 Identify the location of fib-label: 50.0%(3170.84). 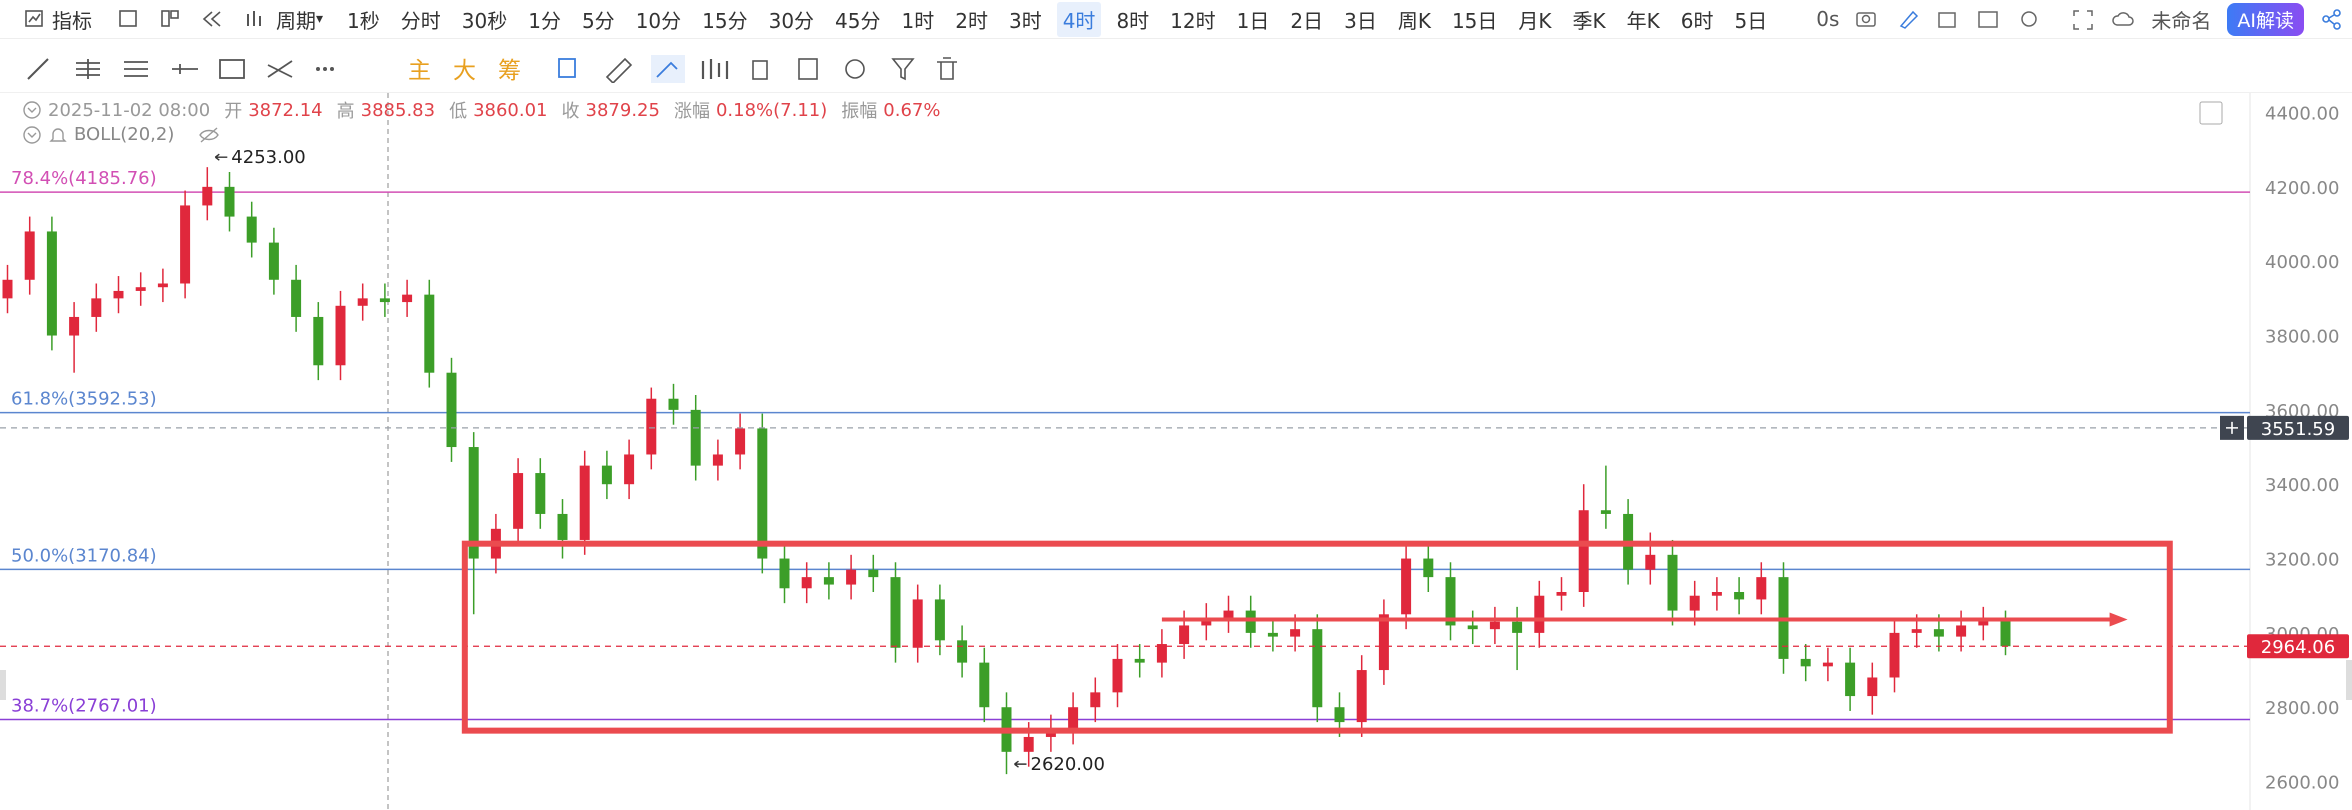
(84, 555).